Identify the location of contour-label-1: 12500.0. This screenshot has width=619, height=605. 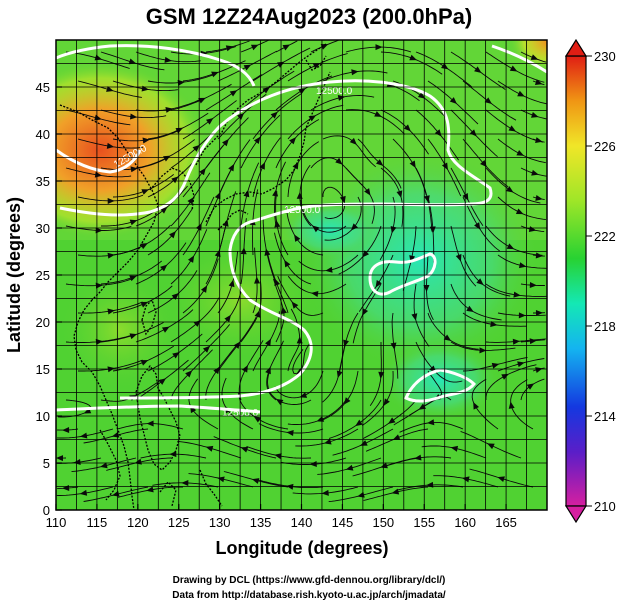
(334, 91).